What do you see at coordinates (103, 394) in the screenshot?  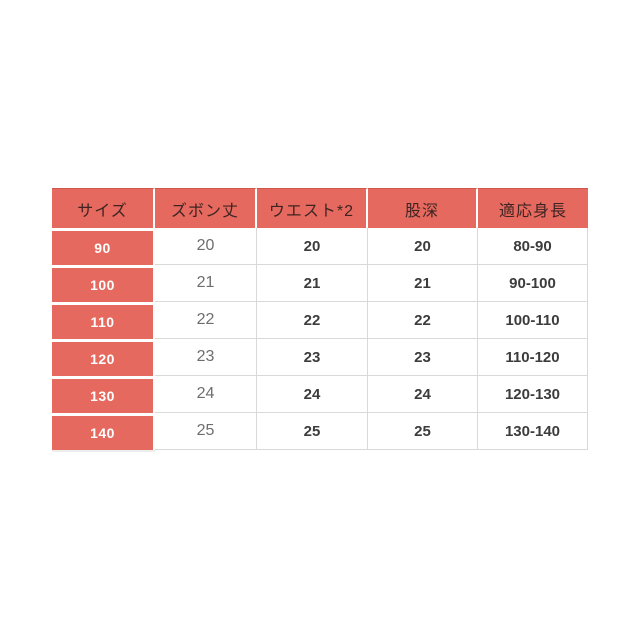 I see `size-cell: 130` at bounding box center [103, 394].